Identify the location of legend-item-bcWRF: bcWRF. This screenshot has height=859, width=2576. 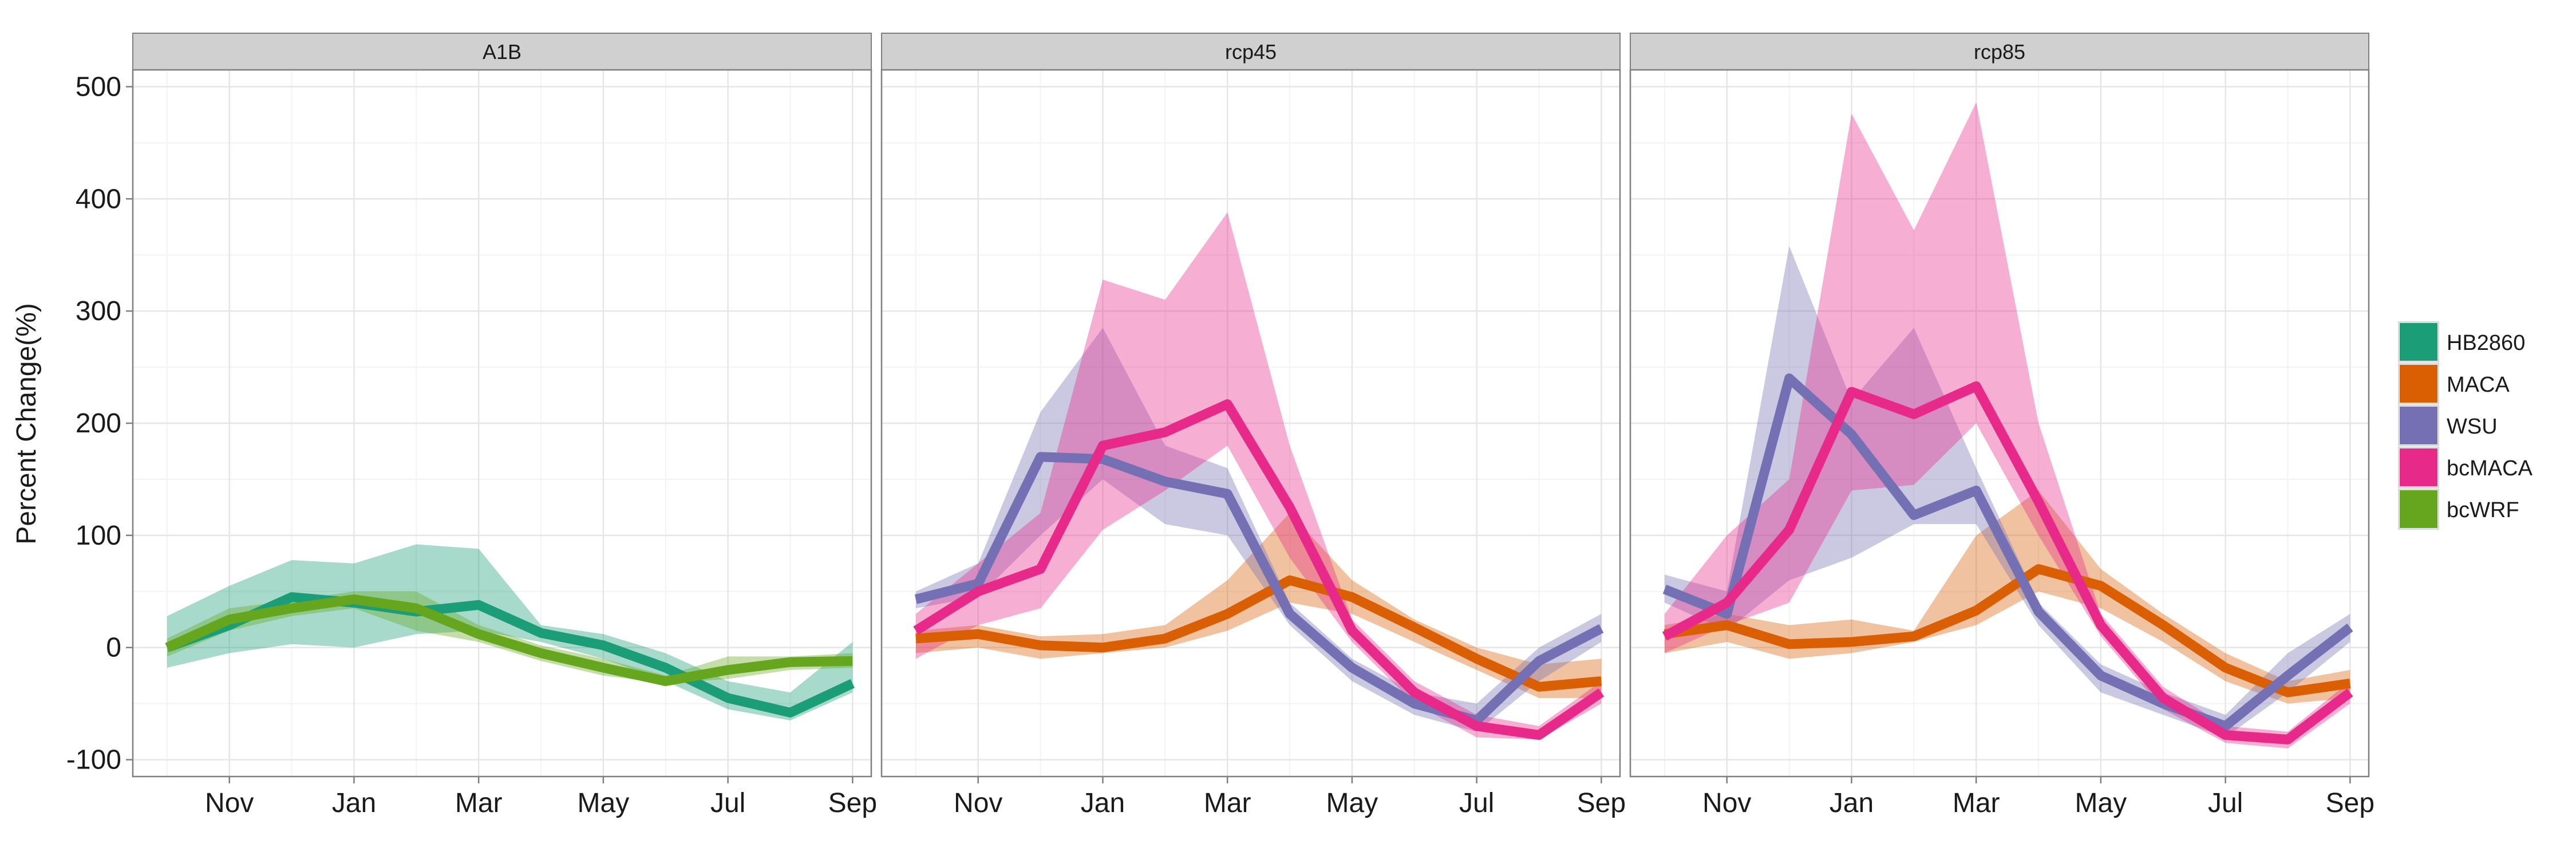
(2458, 509).